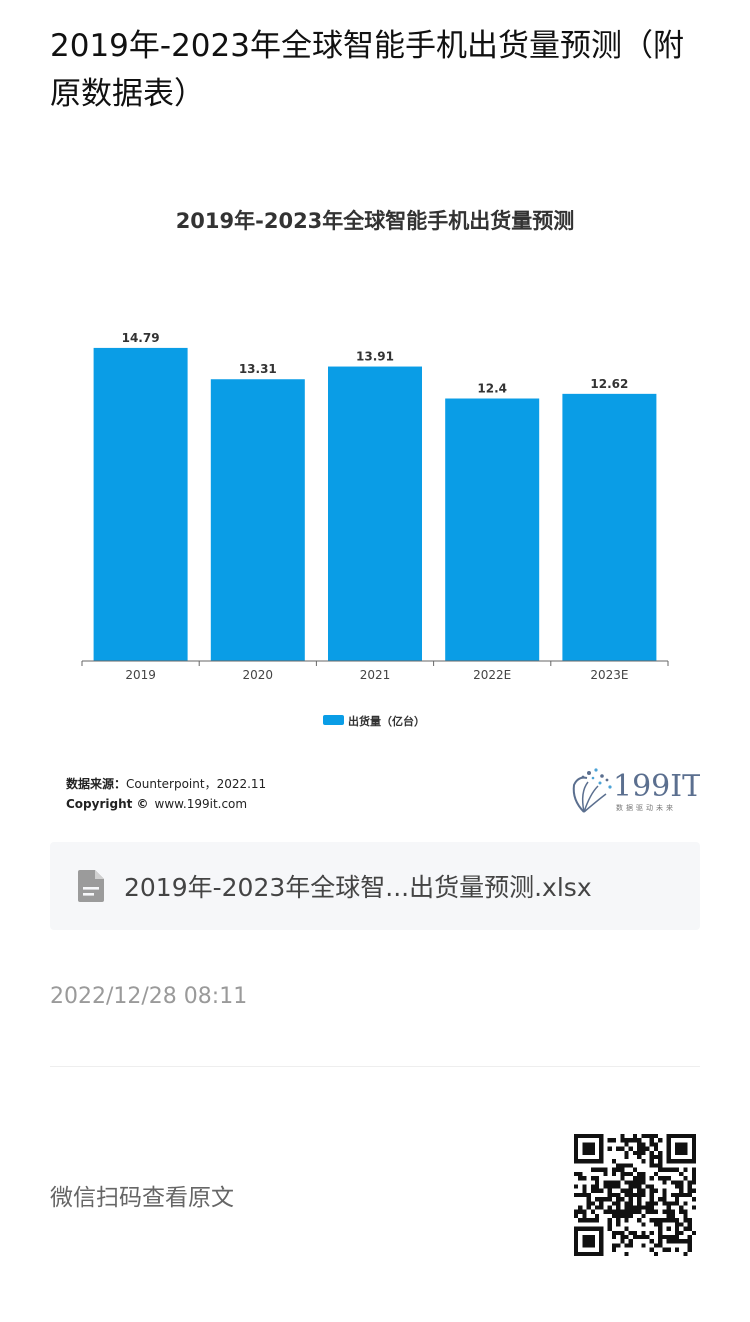 The image size is (750, 1322). I want to click on data-labels-group: 14.79 13.31 13.91 12.4 12.62, so click(375, 363).